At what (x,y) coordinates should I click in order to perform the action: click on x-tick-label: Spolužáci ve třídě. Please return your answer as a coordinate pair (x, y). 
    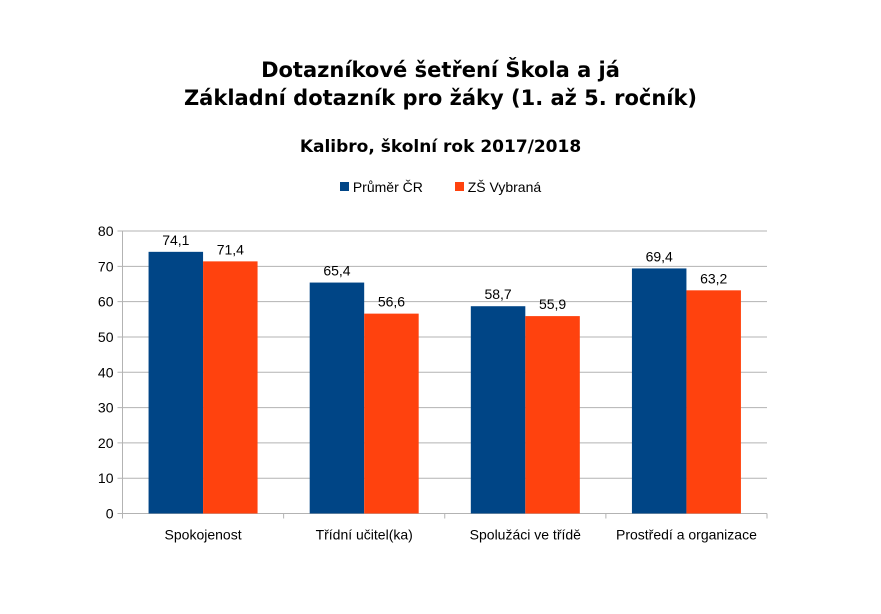
    Looking at the image, I should click on (525, 535).